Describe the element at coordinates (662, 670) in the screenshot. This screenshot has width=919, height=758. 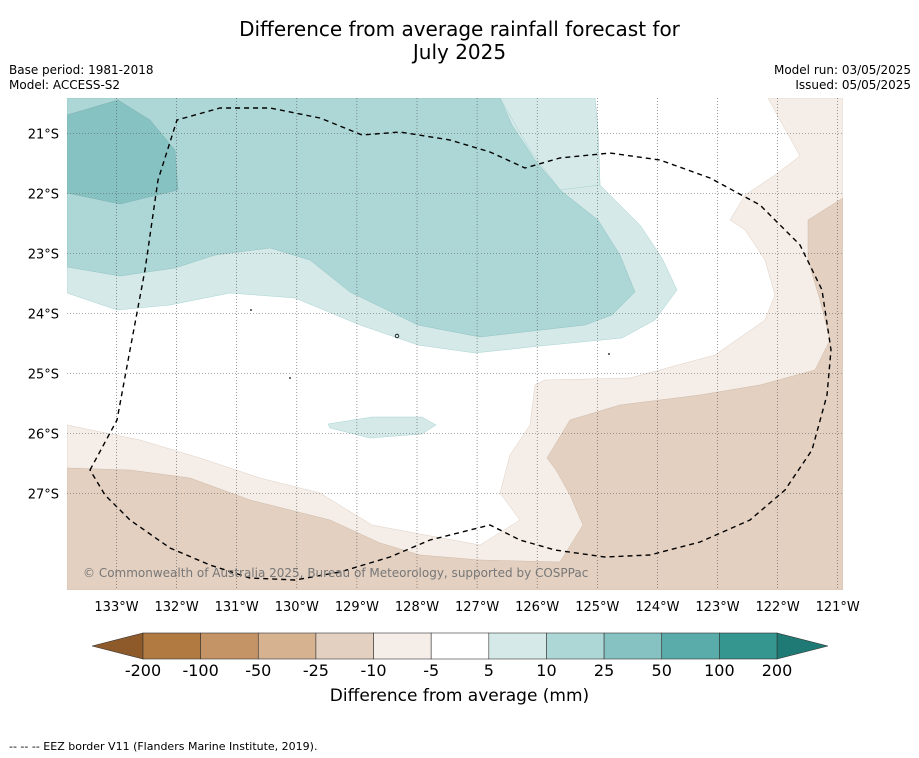
I see `colorbar-tick-label: 50` at that location.